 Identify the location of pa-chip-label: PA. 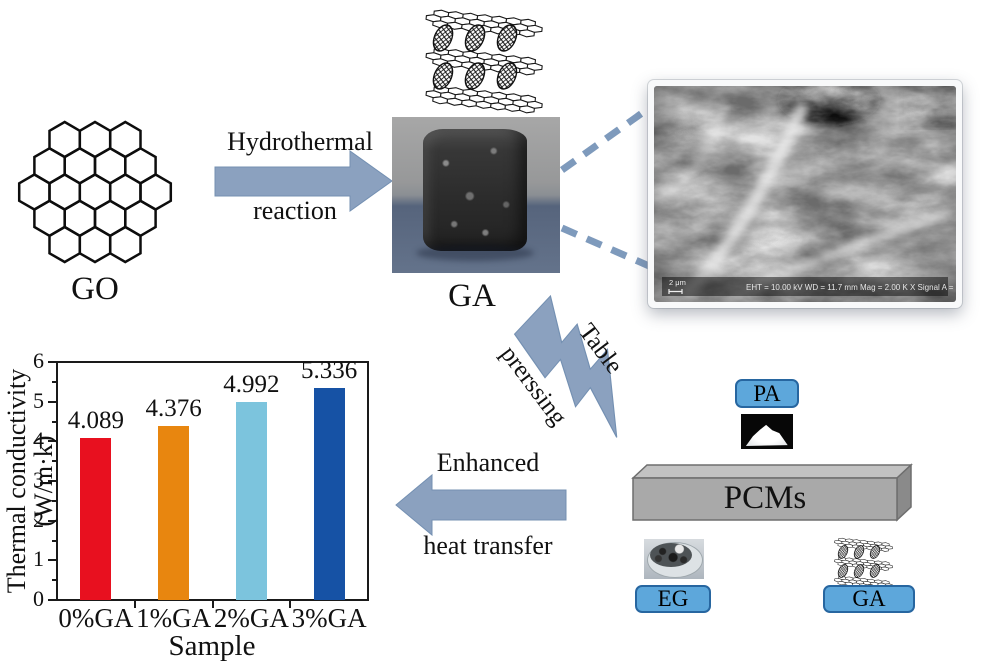
(767, 393).